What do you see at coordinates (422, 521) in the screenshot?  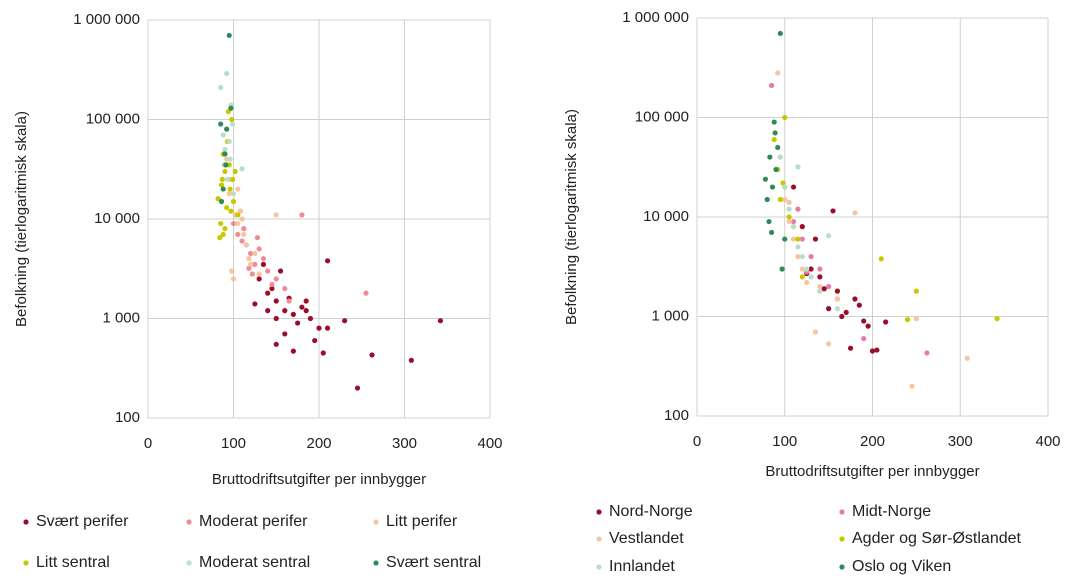 I see `legend-label: Litt perifer` at bounding box center [422, 521].